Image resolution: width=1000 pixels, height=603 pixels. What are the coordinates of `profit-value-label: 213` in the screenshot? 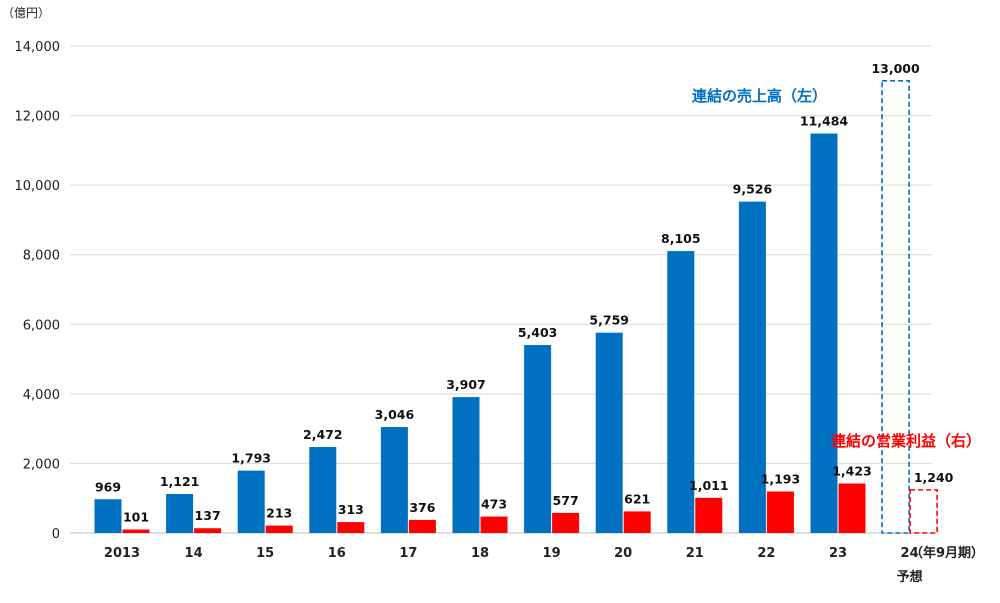 It's located at (279, 513).